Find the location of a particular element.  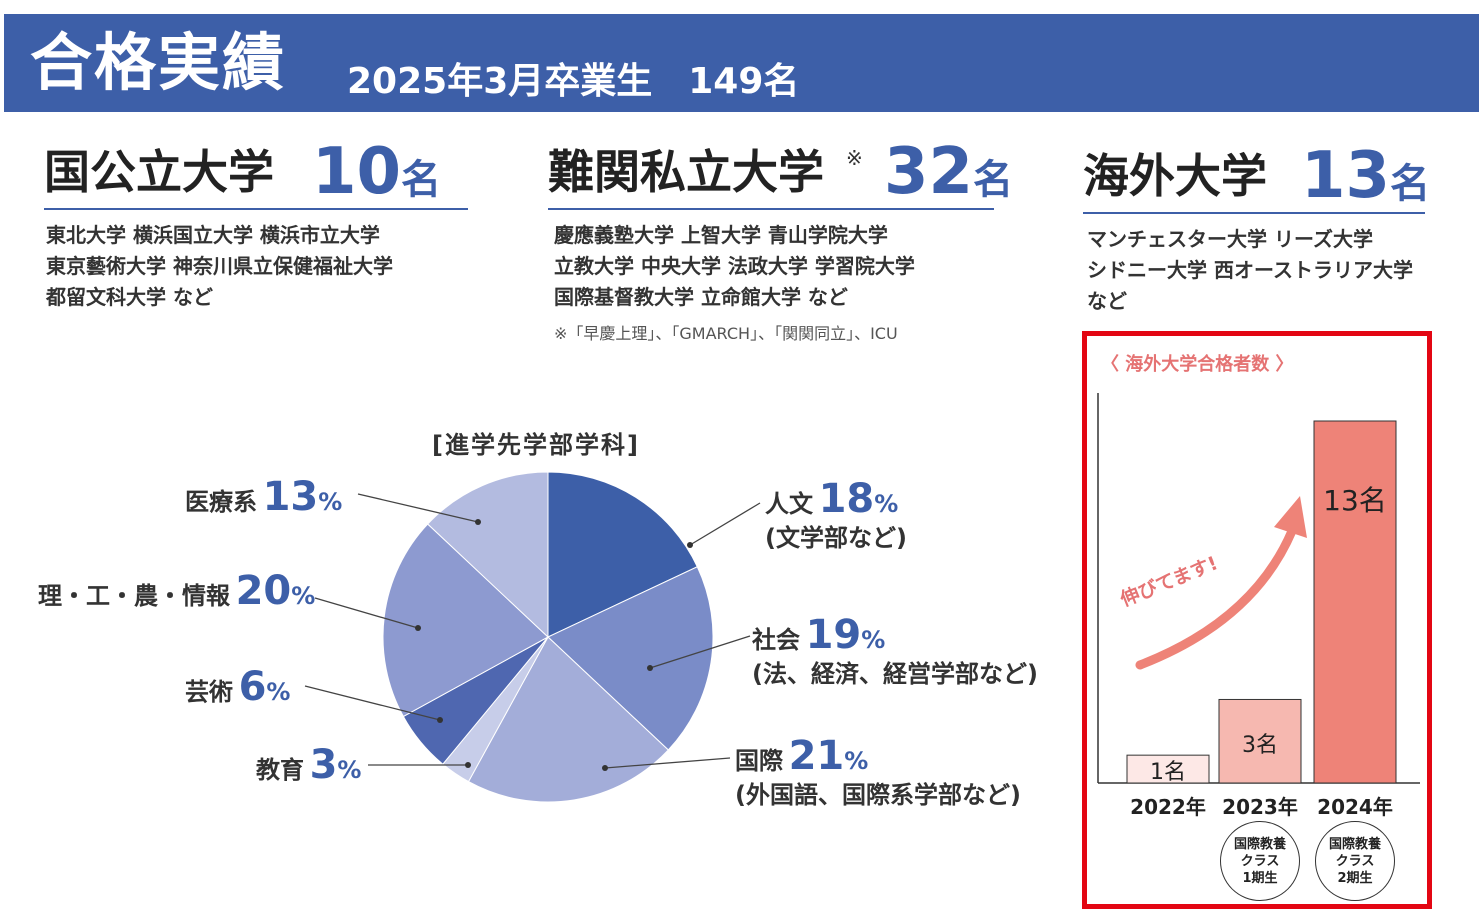

header-banner: 合格実績 2025年3月卒業生 149名 is located at coordinates (741, 63).